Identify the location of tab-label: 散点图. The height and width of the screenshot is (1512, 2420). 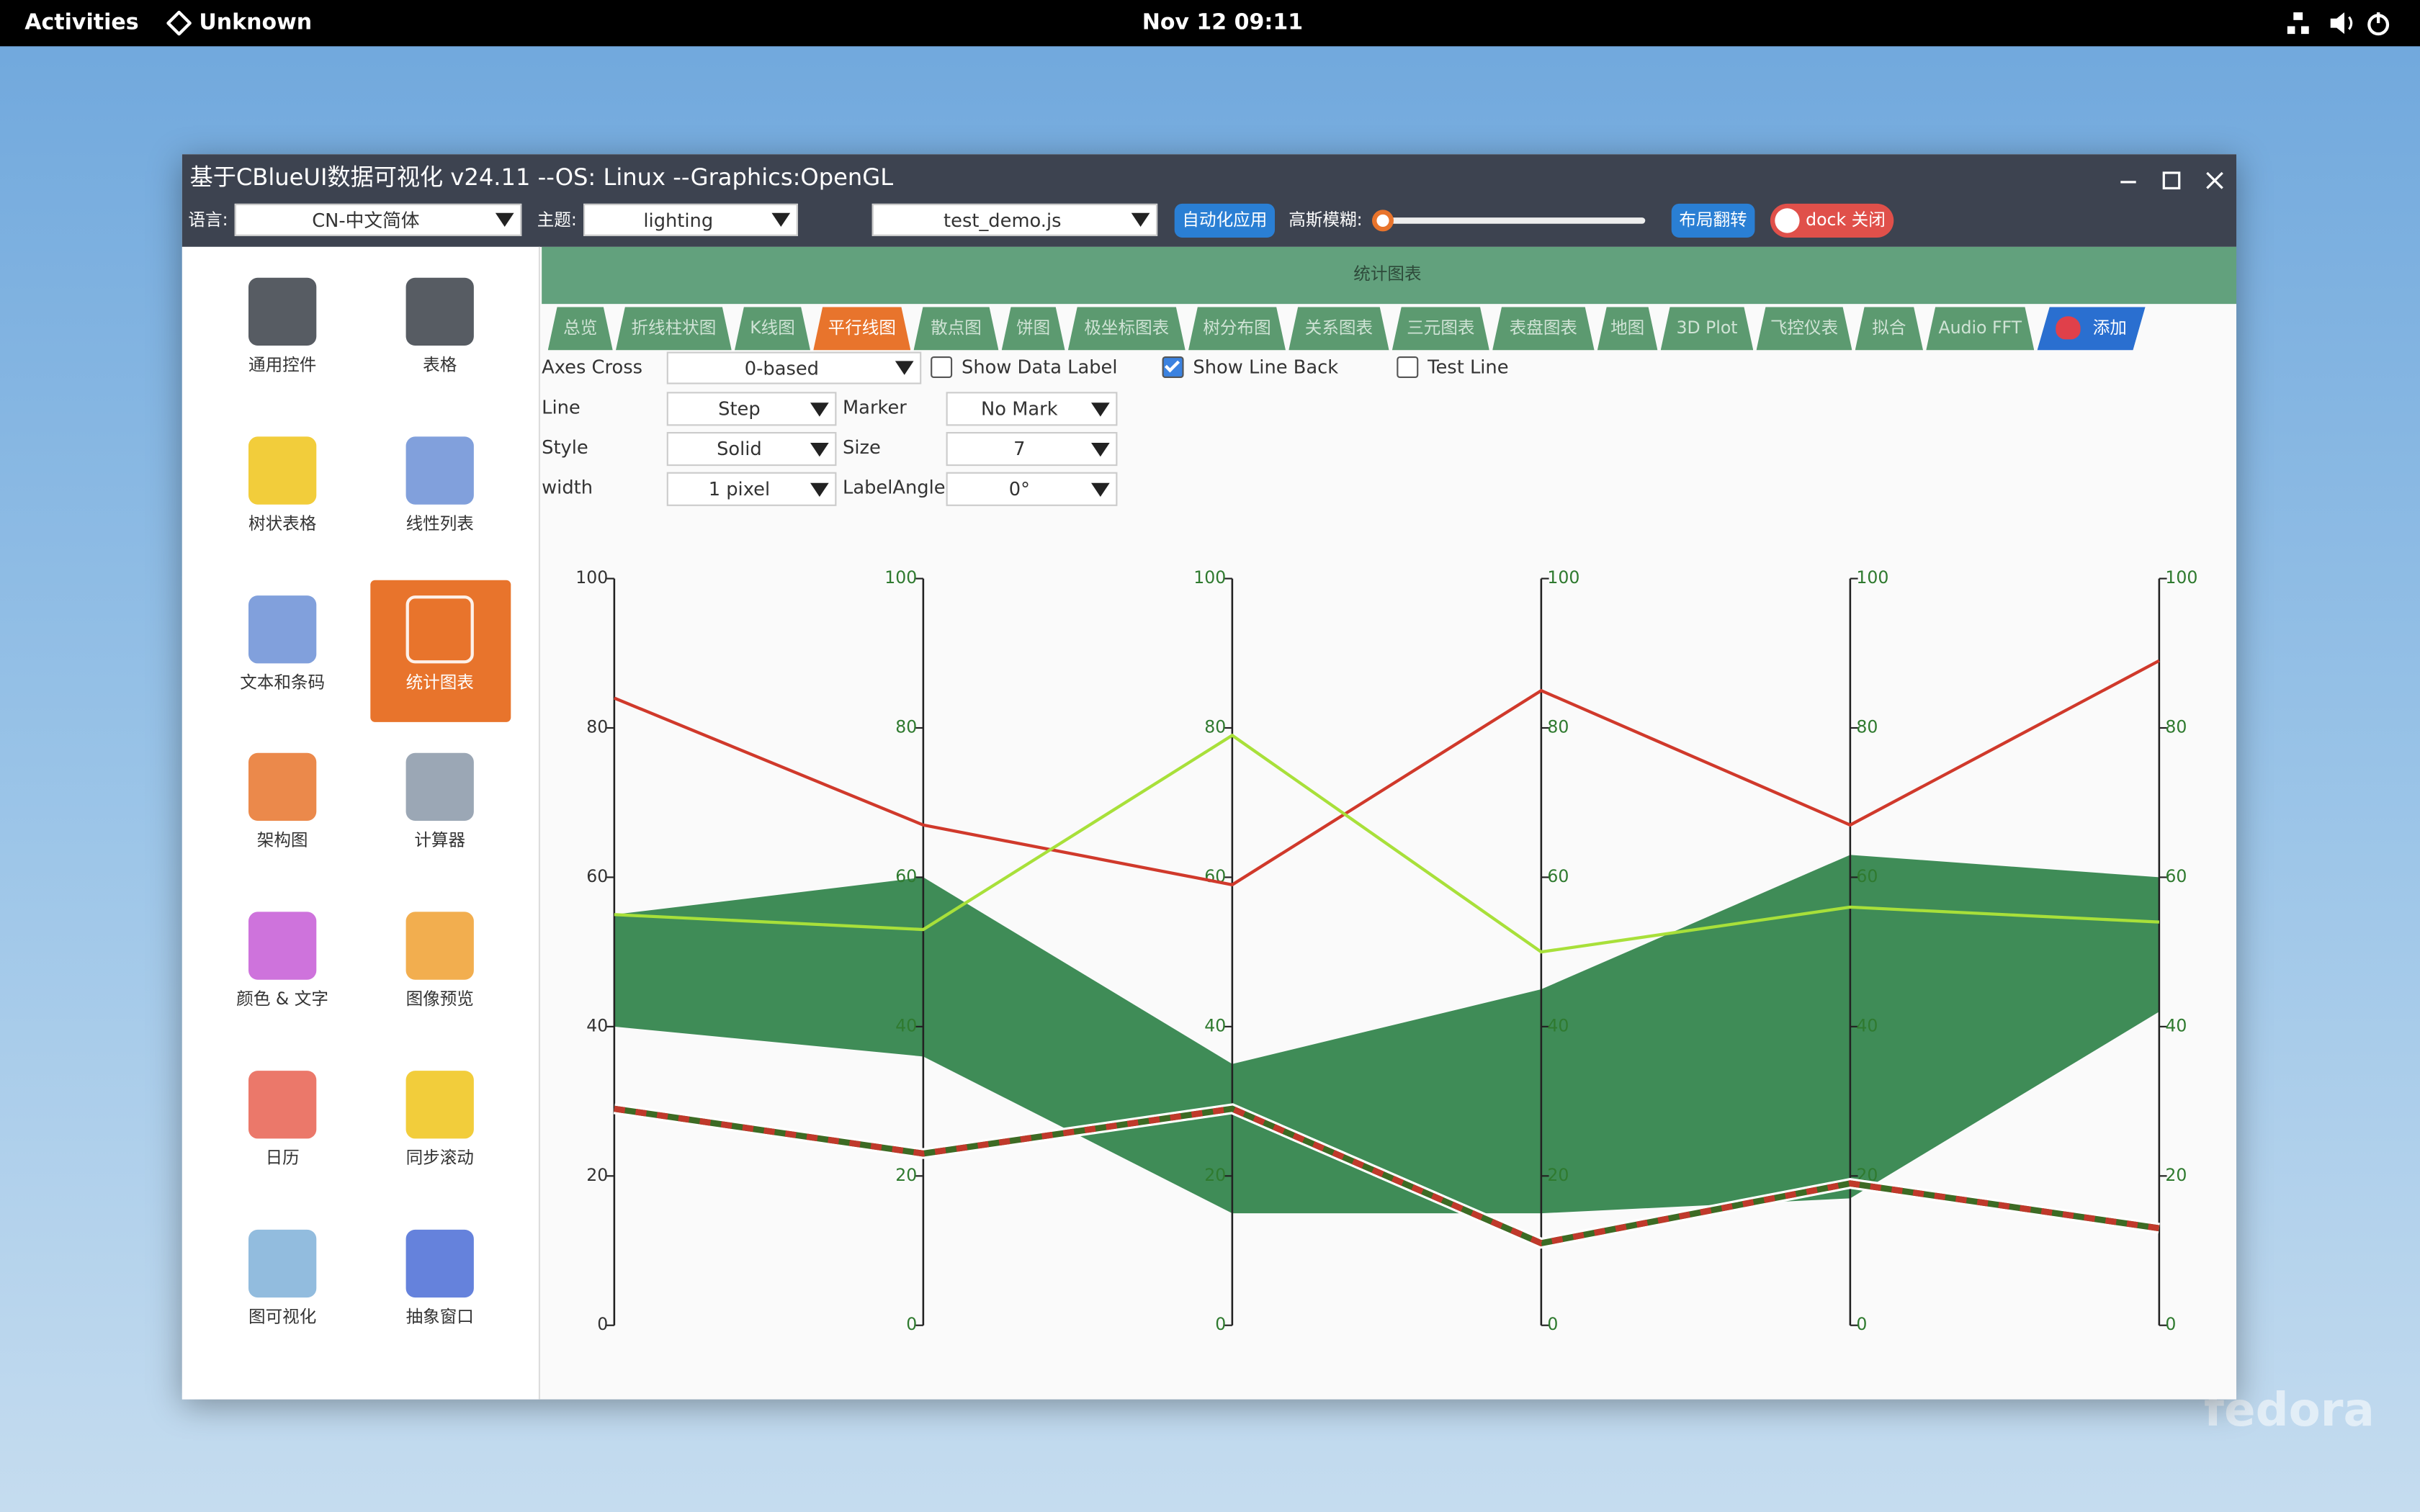
(956, 328).